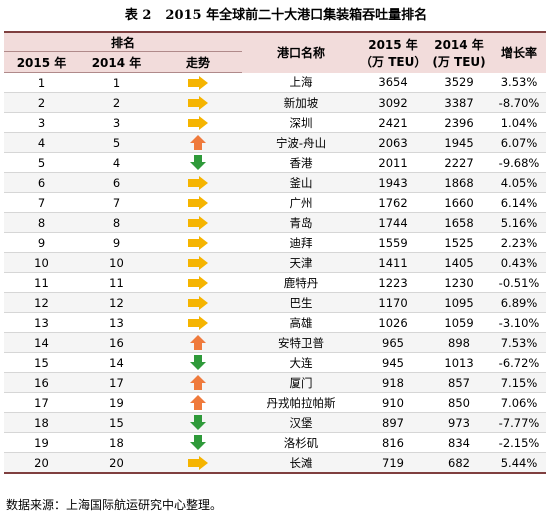 Image resolution: width=552 pixels, height=517 pixels. Describe the element at coordinates (459, 422) in the screenshot. I see `teu-2014-cell: 973` at that location.